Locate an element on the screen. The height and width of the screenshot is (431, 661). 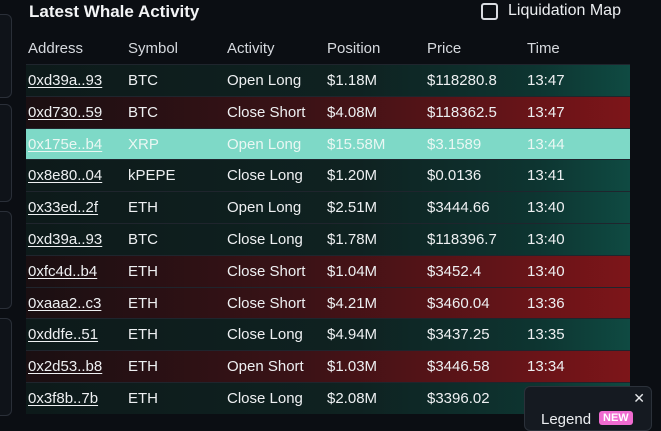
address-link: 0xfc4d..b4 is located at coordinates (63, 271).